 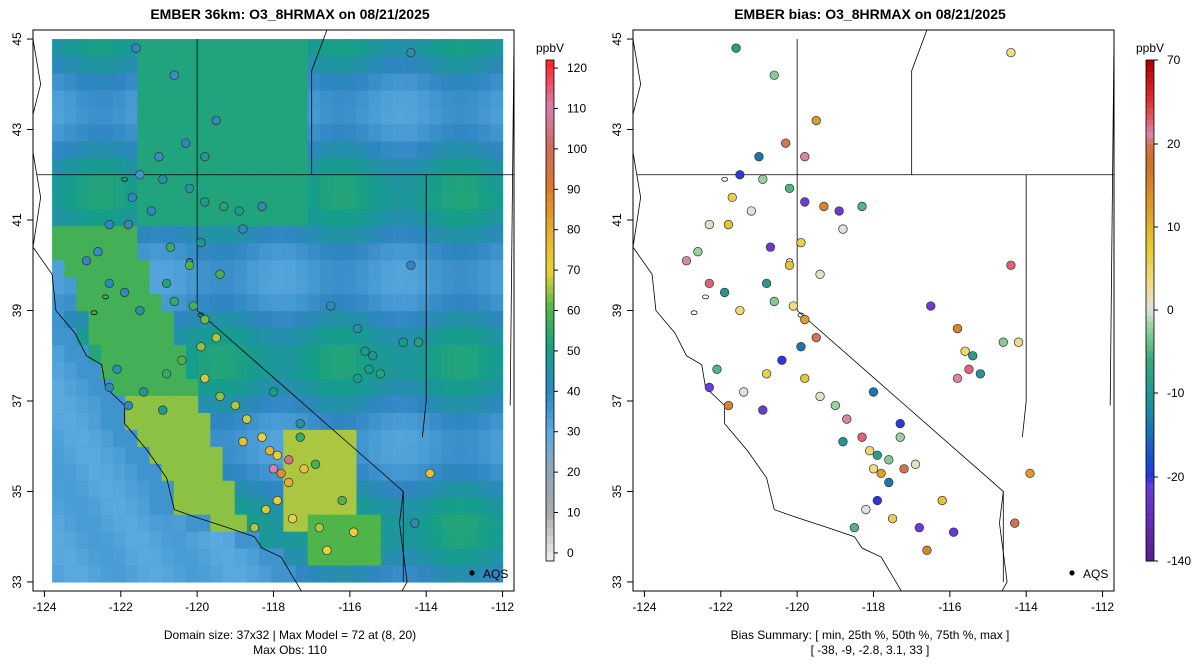 What do you see at coordinates (1179, 561) in the screenshot?
I see `colorbar-tick-label: -140` at bounding box center [1179, 561].